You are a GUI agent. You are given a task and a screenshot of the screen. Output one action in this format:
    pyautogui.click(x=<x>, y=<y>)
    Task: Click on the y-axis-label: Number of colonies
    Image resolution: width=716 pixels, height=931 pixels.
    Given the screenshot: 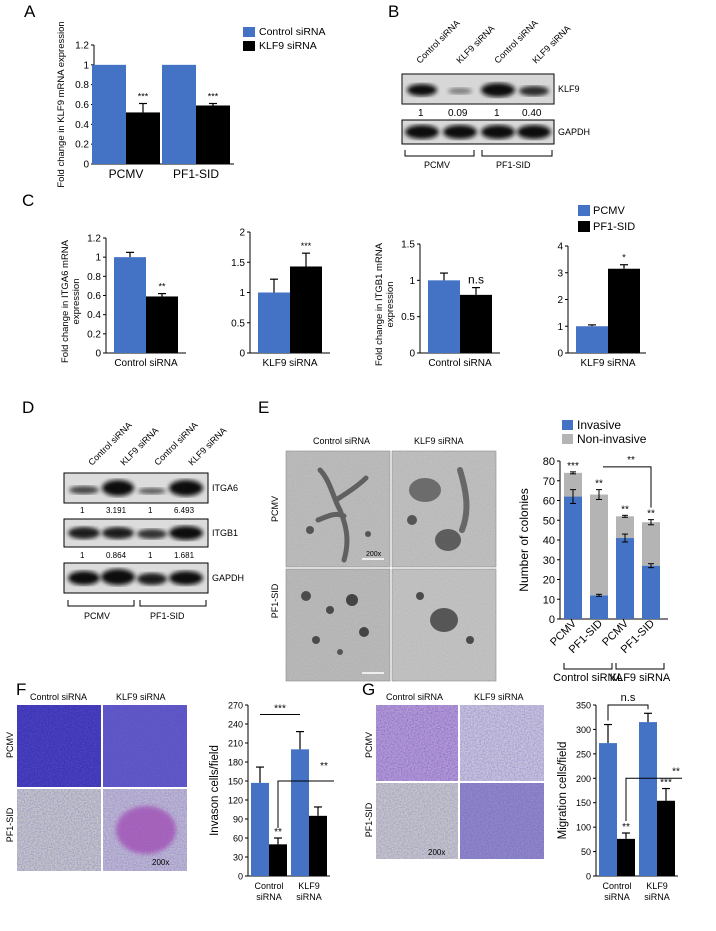 What is the action you would take?
    pyautogui.click(x=524, y=539)
    